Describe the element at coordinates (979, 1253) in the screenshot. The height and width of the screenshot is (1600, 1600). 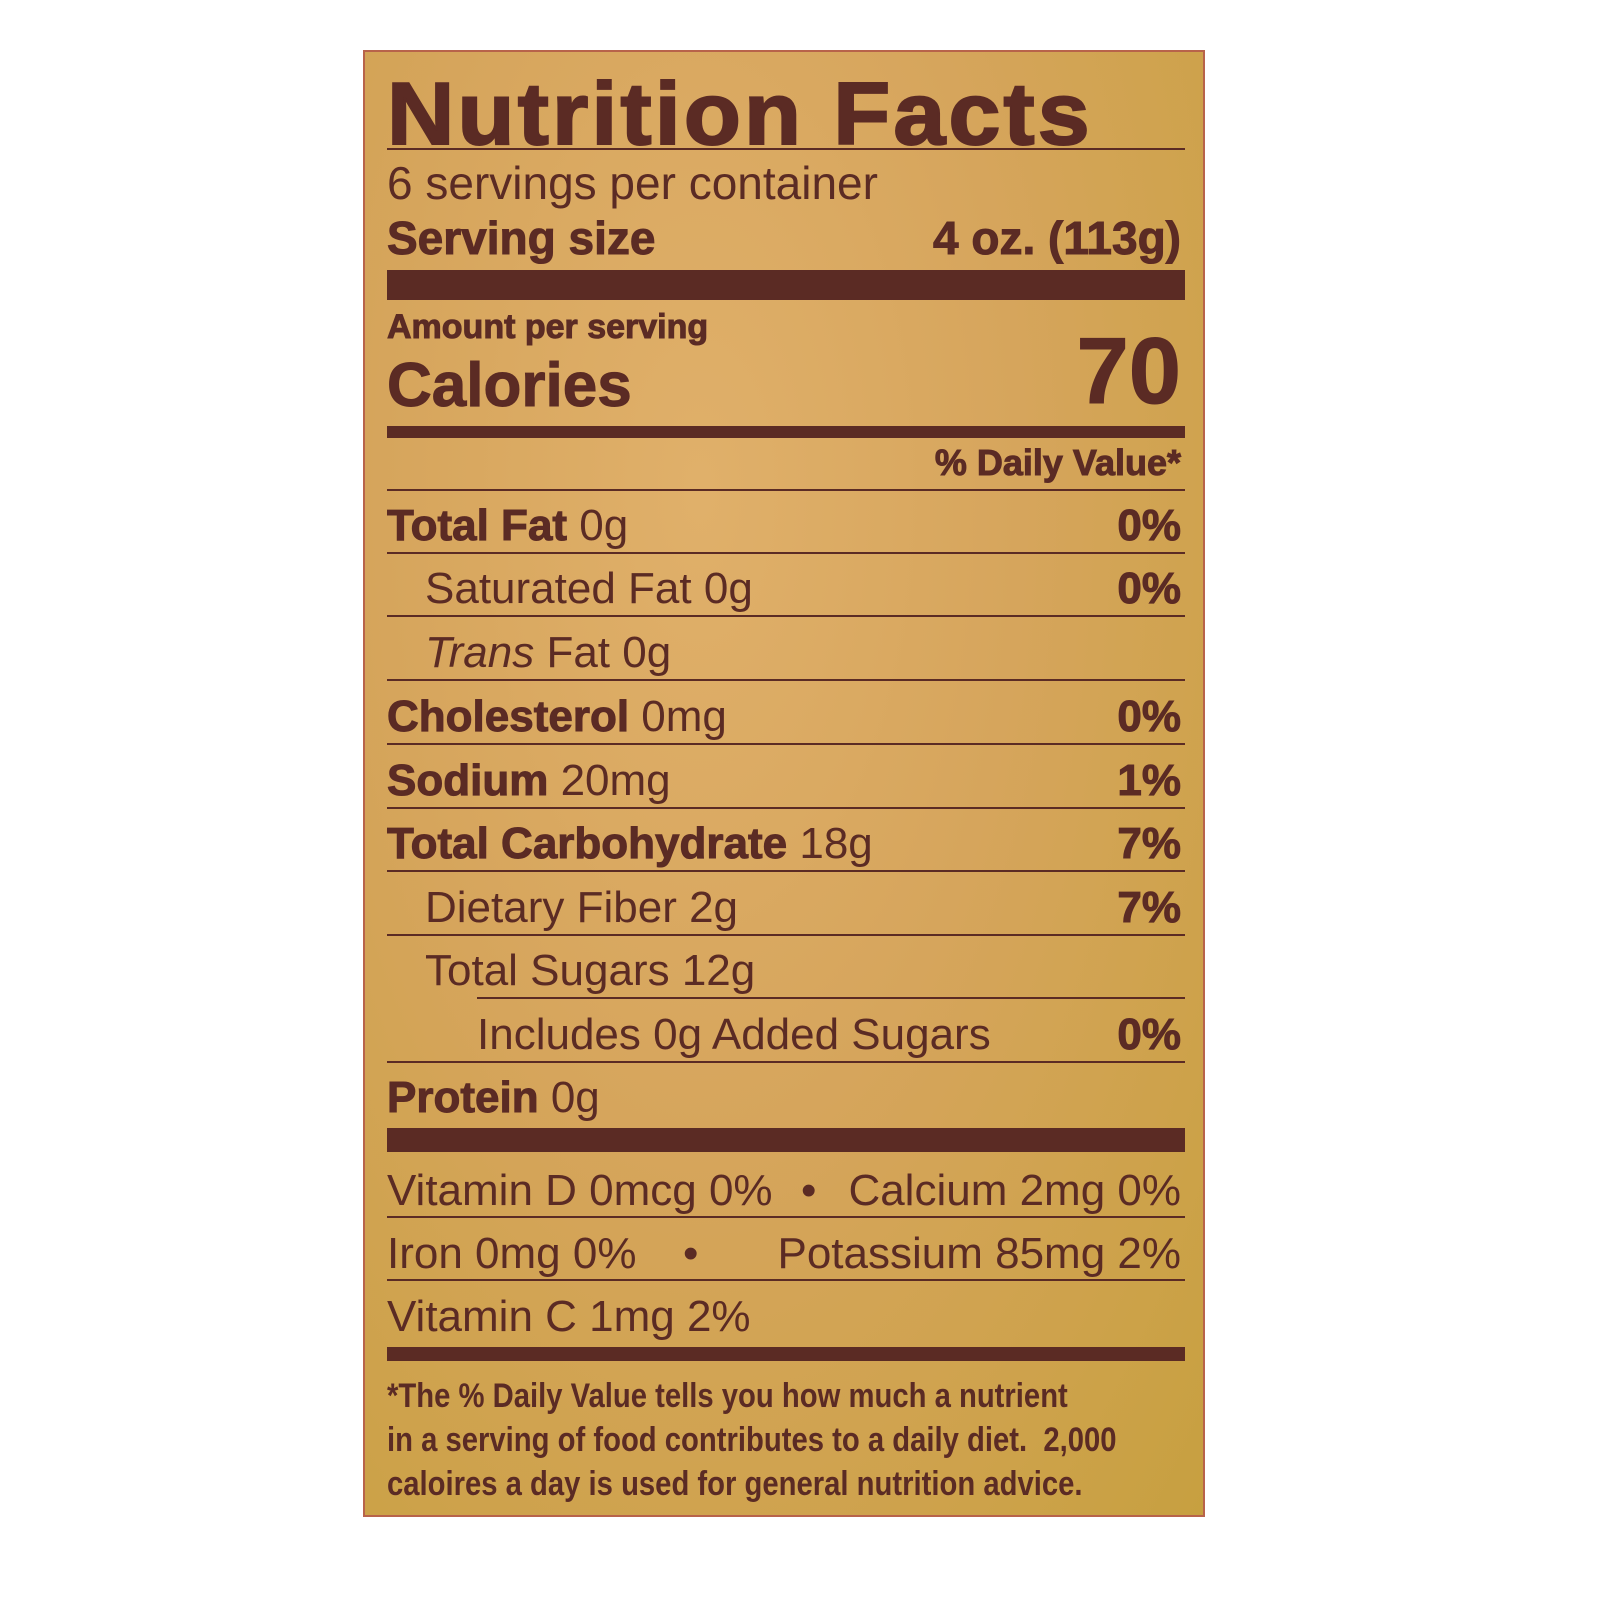
I see `micronutrient-potassium: Potassium 85mg 2%` at that location.